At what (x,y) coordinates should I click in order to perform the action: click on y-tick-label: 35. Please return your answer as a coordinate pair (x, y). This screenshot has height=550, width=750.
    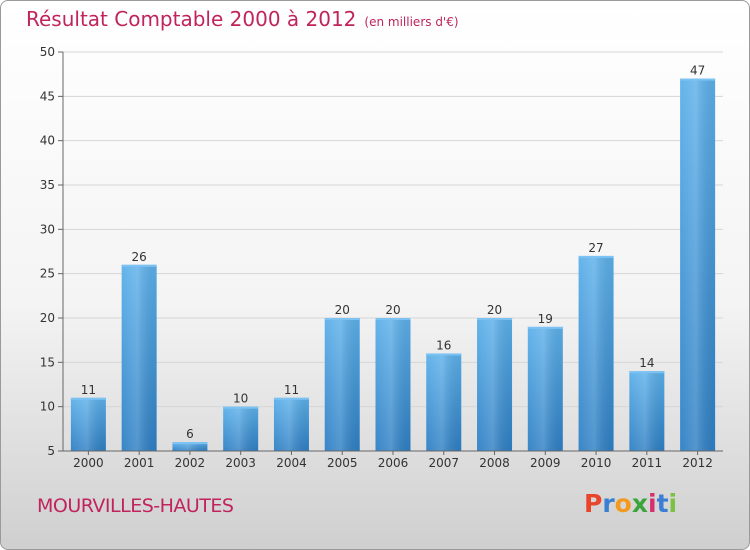
    Looking at the image, I should click on (47, 185).